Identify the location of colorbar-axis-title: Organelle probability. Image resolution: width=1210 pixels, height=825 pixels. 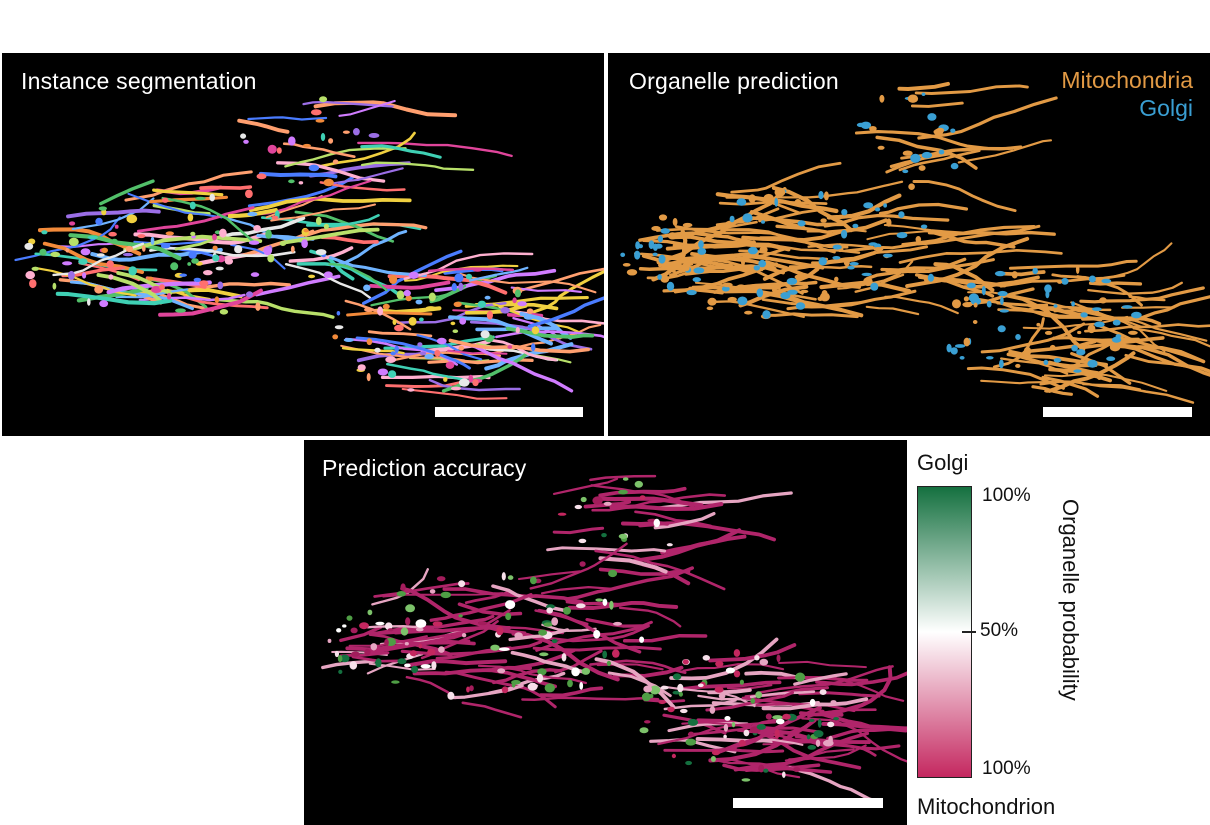
(1070, 600).